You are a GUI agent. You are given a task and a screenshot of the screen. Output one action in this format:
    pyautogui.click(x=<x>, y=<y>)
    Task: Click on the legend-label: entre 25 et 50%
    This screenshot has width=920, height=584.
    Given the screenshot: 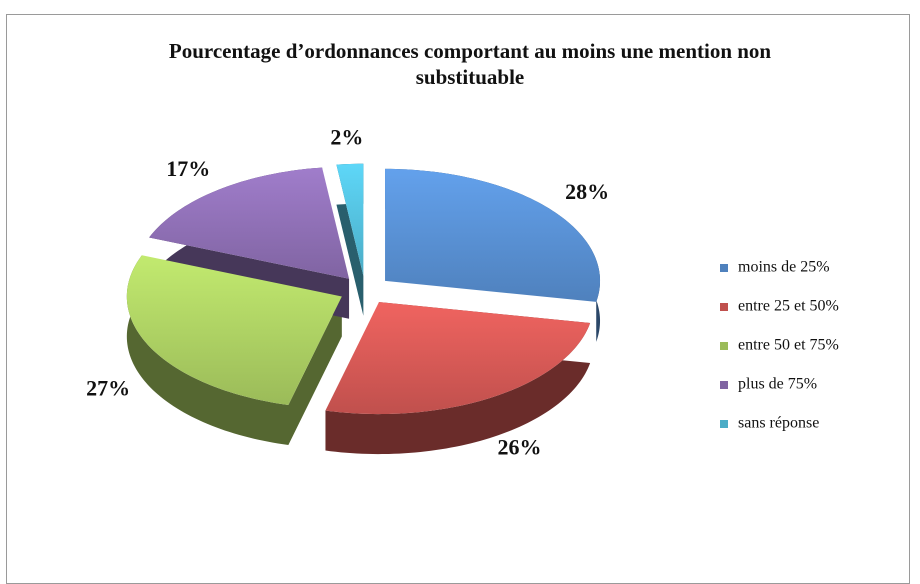 What is the action you would take?
    pyautogui.click(x=788, y=306)
    